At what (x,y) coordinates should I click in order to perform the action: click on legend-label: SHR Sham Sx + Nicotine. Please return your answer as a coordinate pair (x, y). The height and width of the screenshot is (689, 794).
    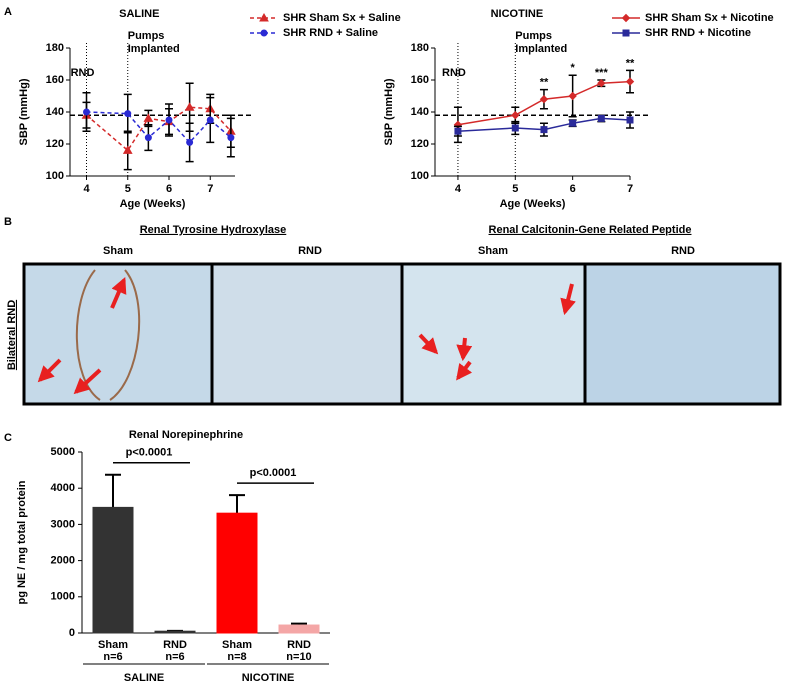
    Looking at the image, I should click on (709, 18).